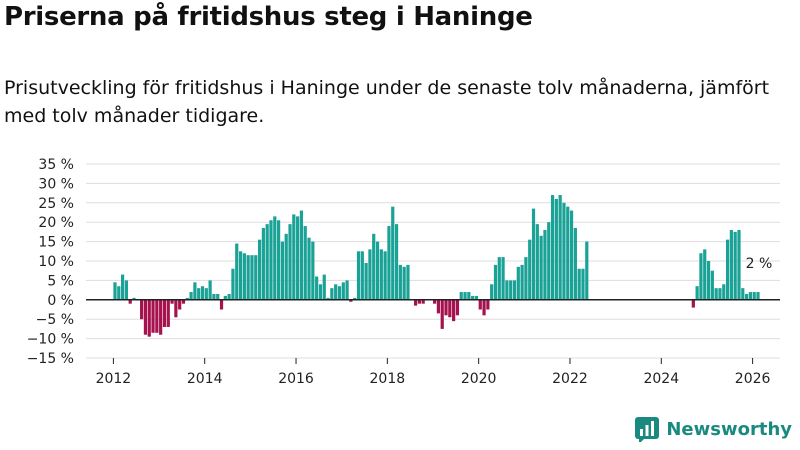  Describe the element at coordinates (55, 320) in the screenshot. I see `y-tick-label: −5 %` at that location.